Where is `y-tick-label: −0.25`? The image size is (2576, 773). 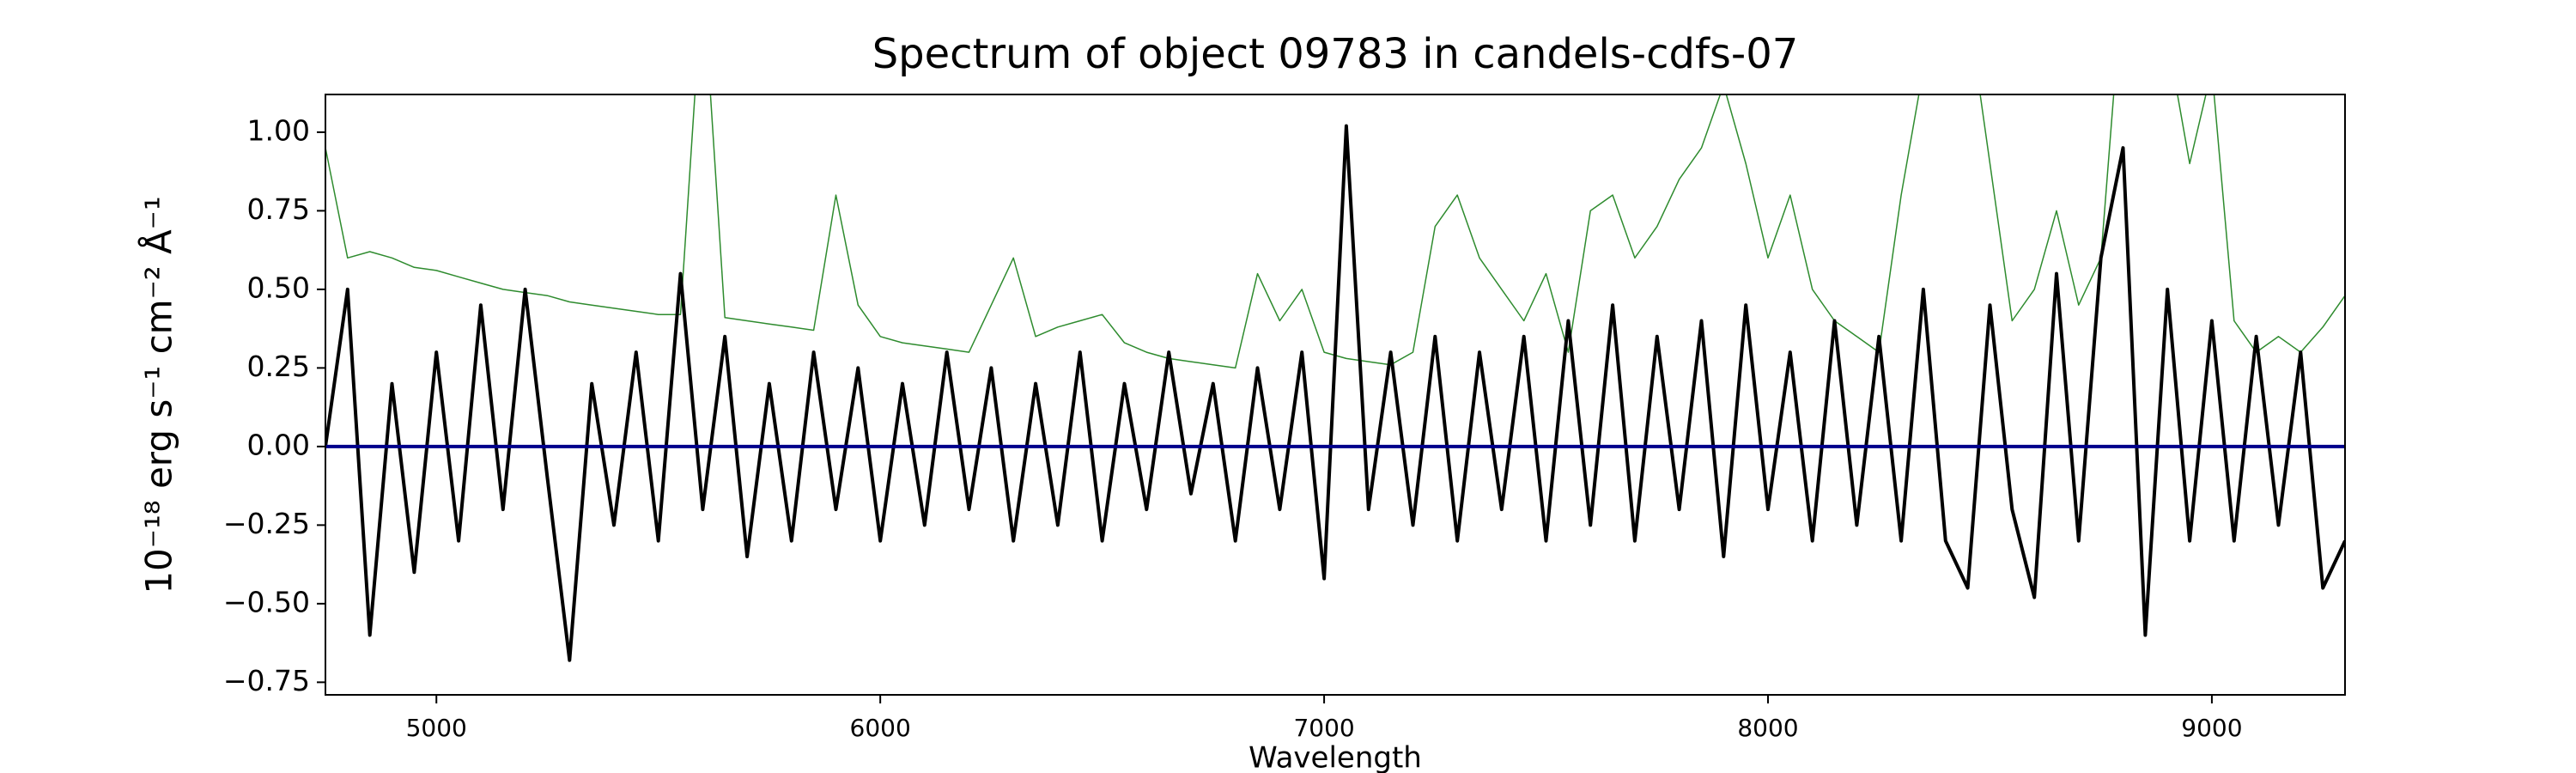
y-tick-label: −0.25 is located at coordinates (266, 523).